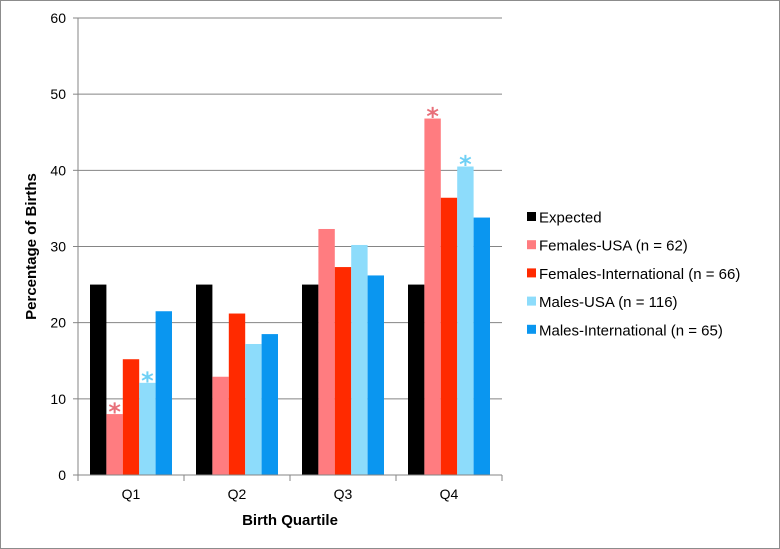  What do you see at coordinates (570, 218) in the screenshot?
I see `legend-label: Expected` at bounding box center [570, 218].